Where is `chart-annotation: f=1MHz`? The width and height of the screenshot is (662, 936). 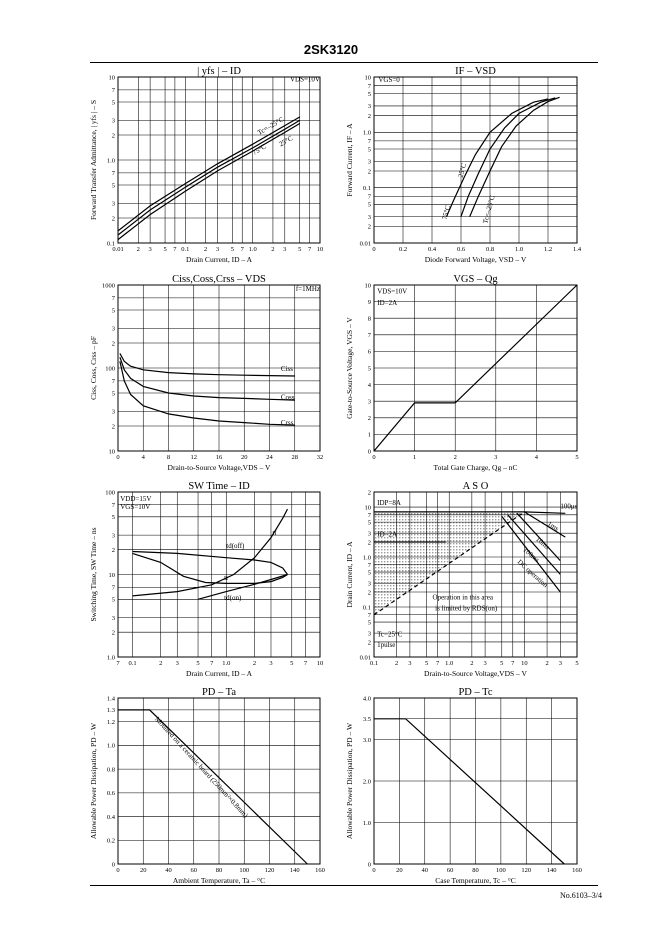
chart-annotation: f=1MHz is located at coordinates (308, 289).